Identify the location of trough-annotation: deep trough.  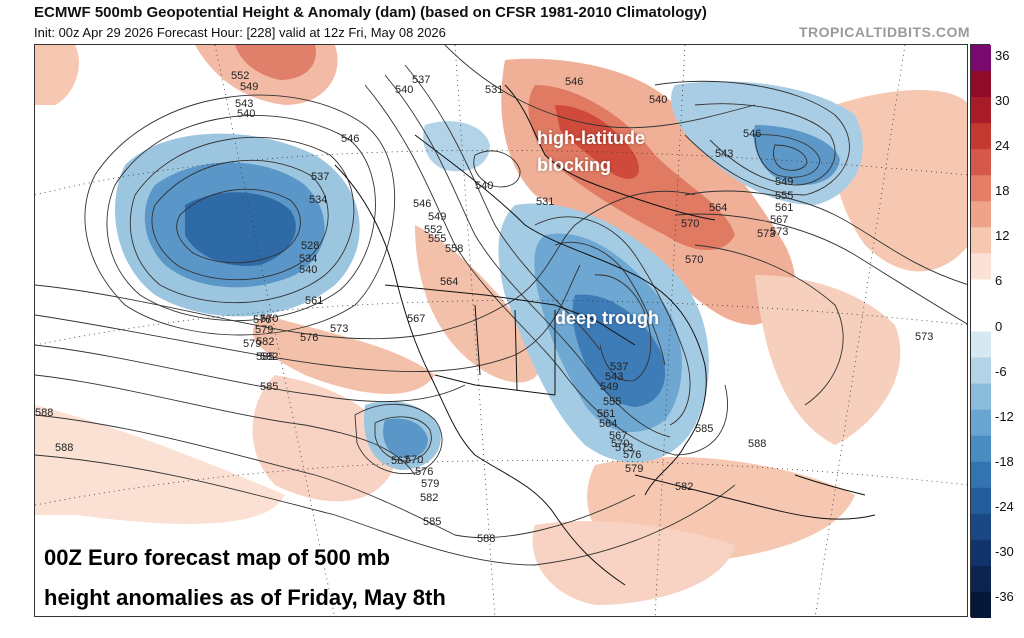
(607, 318).